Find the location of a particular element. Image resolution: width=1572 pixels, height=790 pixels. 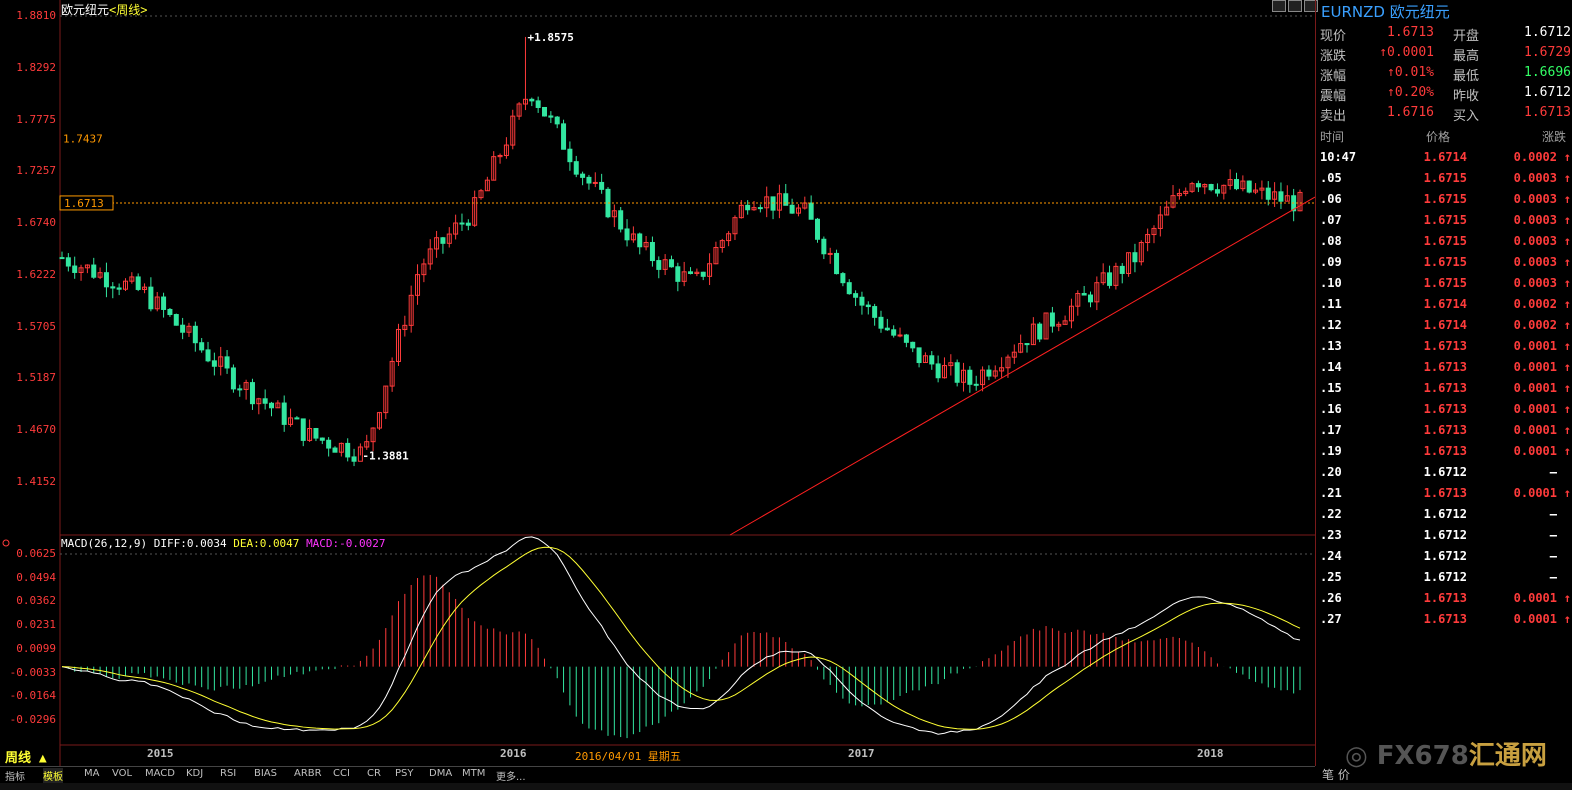

tick-row: .15 1.6713 0.0001 ↑ is located at coordinates (1444, 391).